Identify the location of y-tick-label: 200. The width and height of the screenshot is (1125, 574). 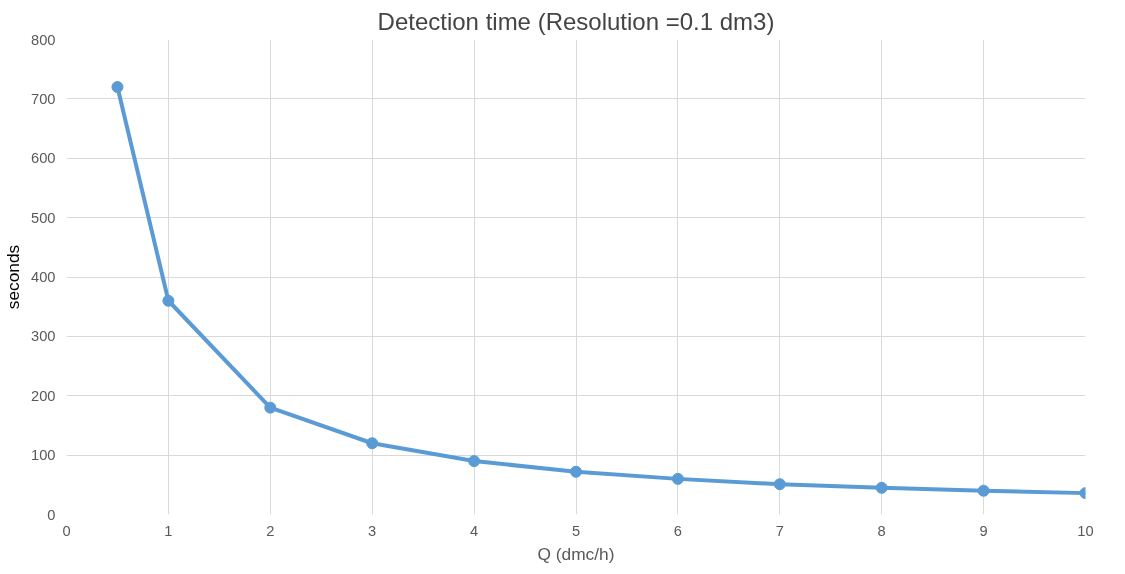
(43, 395).